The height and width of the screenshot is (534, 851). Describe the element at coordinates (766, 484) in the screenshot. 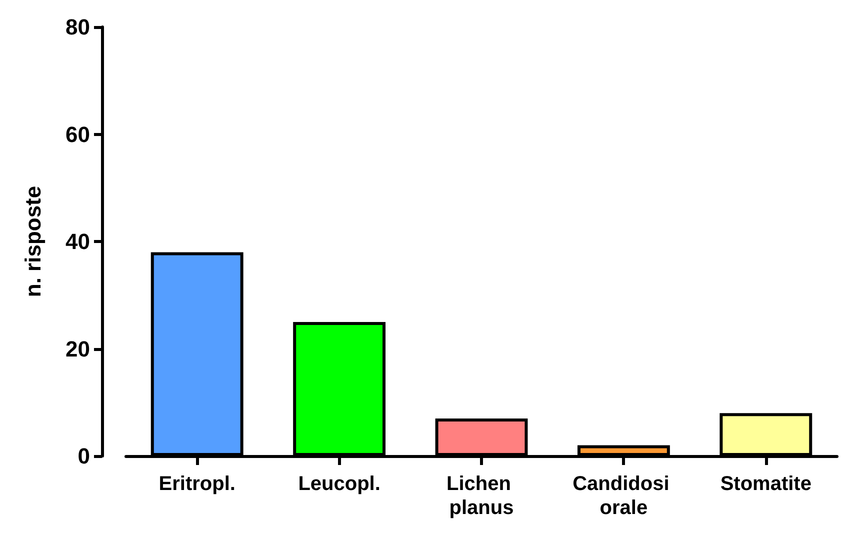

I see `x-tick-label: Stomatite` at that location.